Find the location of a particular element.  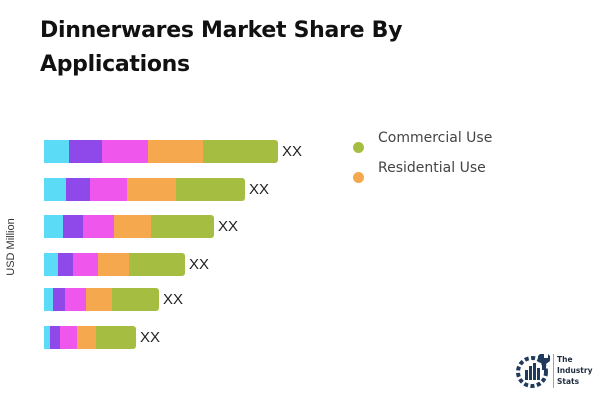

logo-text-line: The is located at coordinates (565, 359).